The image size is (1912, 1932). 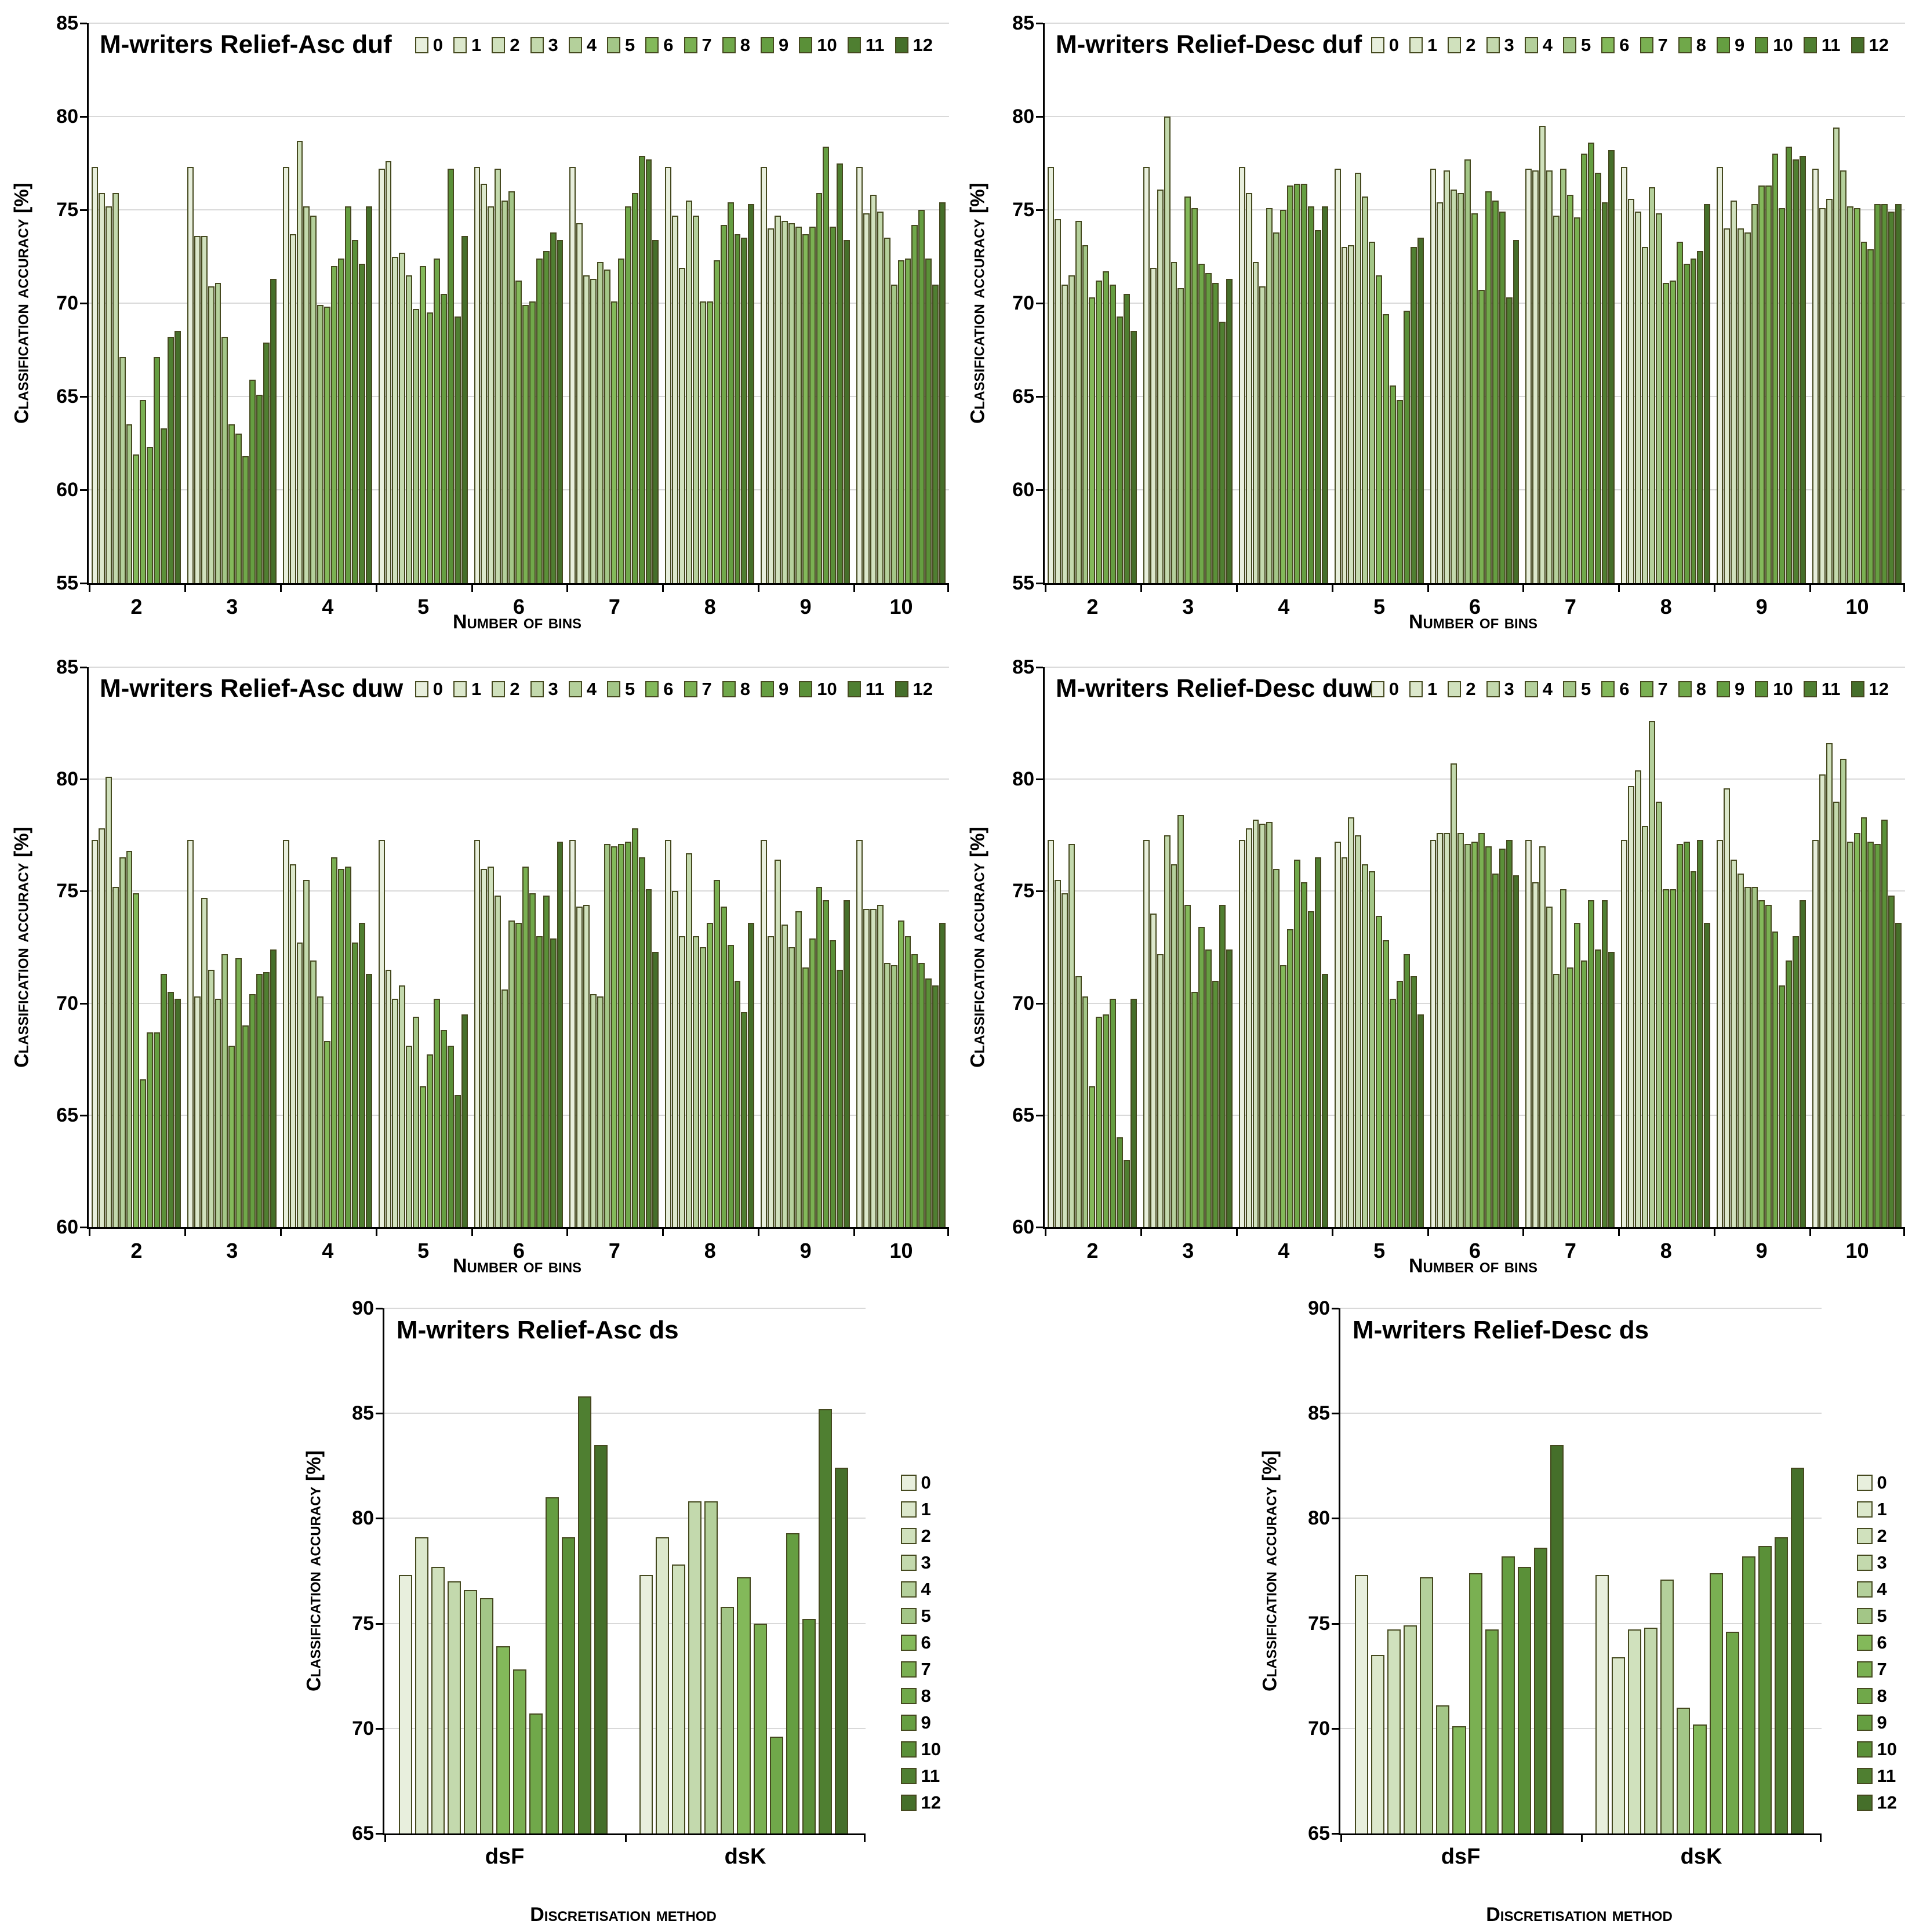 I want to click on x-category-label: 5, so click(x=1379, y=606).